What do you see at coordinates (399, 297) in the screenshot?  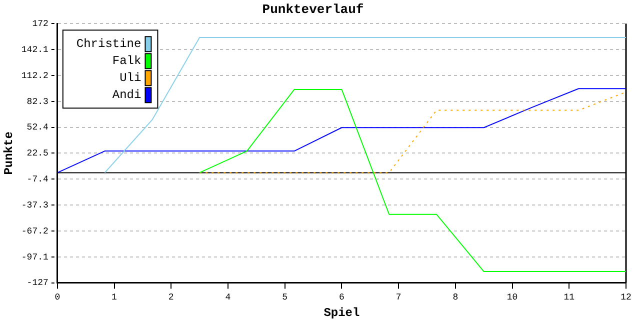 I see `x-tick-label: 7` at bounding box center [399, 297].